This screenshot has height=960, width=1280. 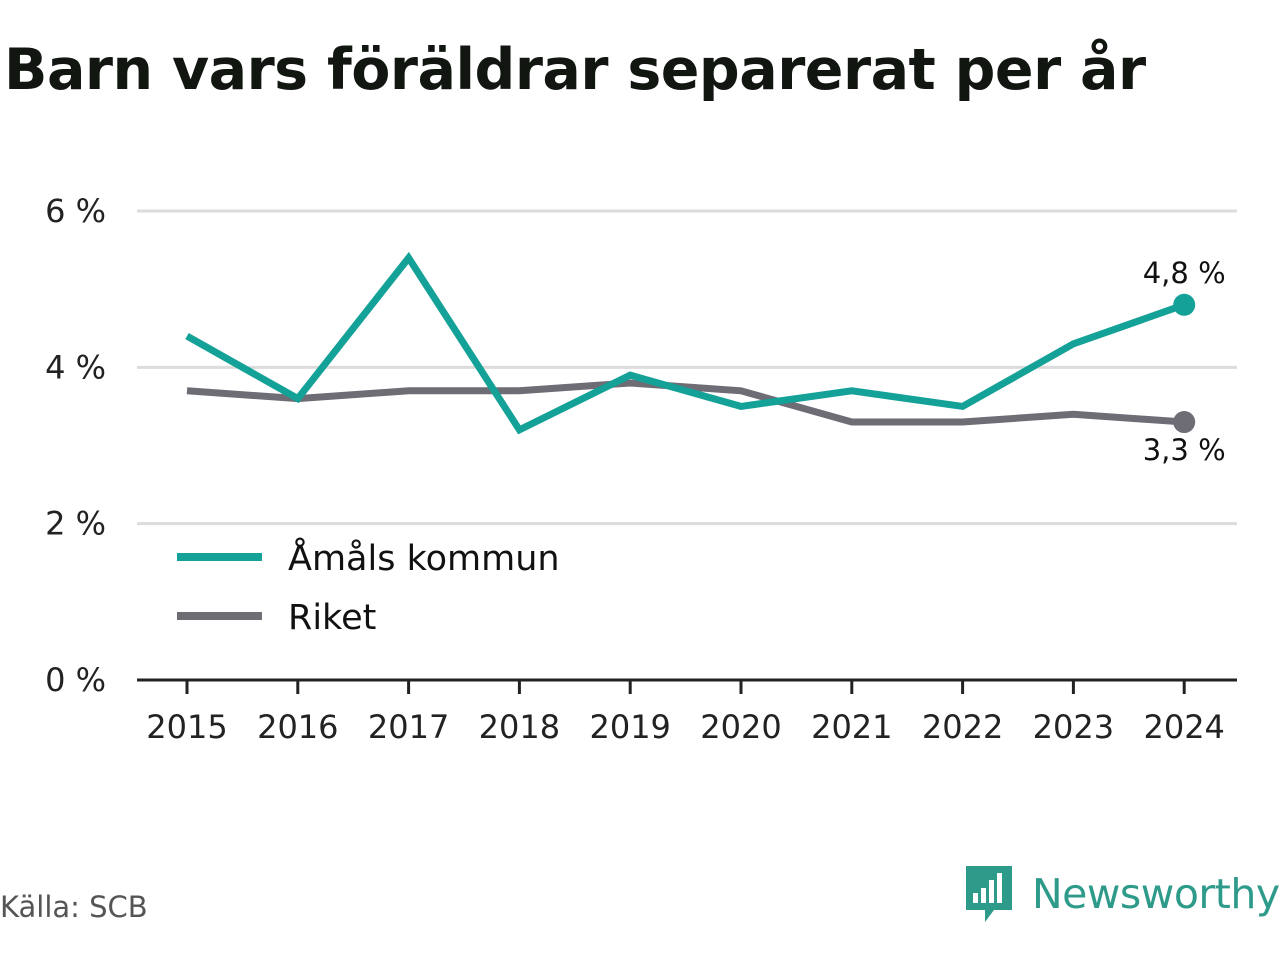 I want to click on brand-name: Newsworthy, so click(x=1156, y=894).